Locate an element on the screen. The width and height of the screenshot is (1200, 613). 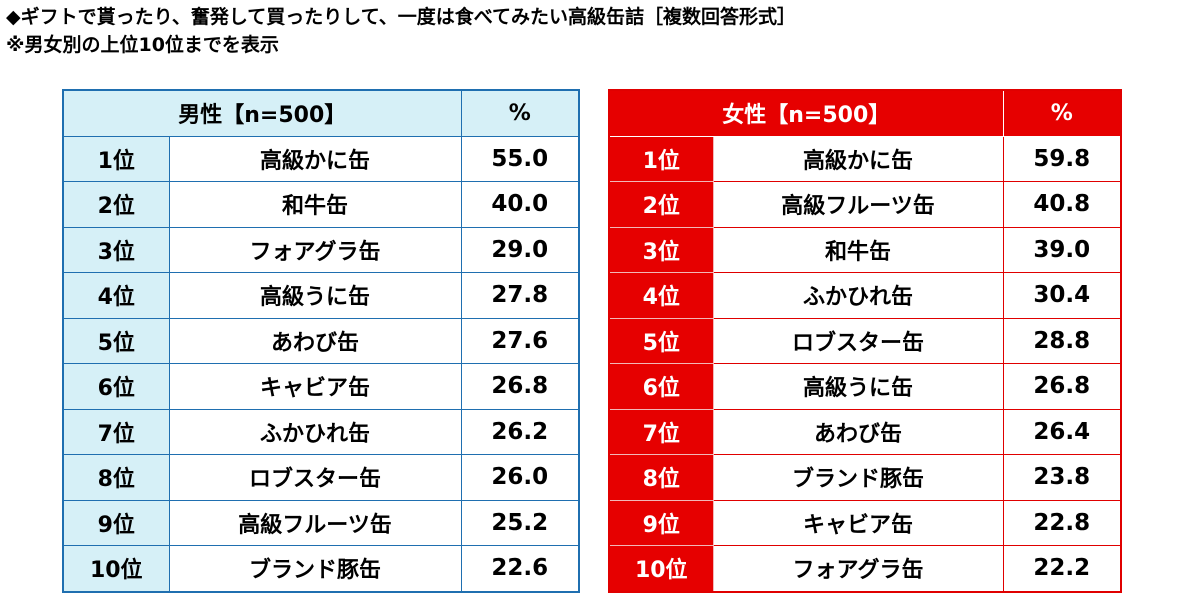
female-item-name-cell: 和牛缶 is located at coordinates (858, 249).